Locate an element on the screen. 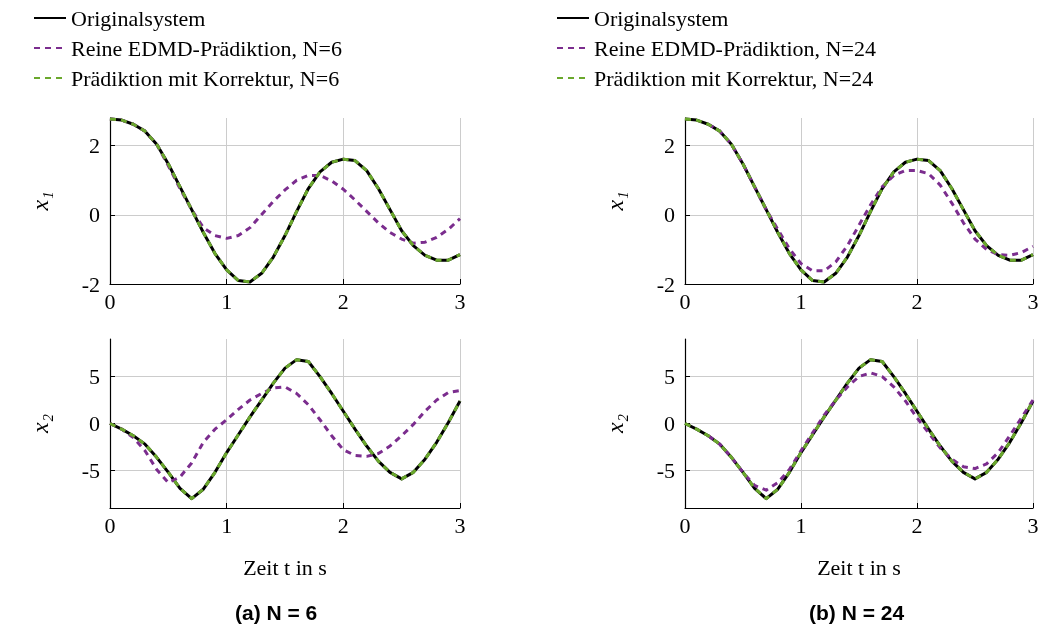 The image size is (1046, 635). legend-label: Prädiktion mit Korrektur, N=24 is located at coordinates (734, 78).